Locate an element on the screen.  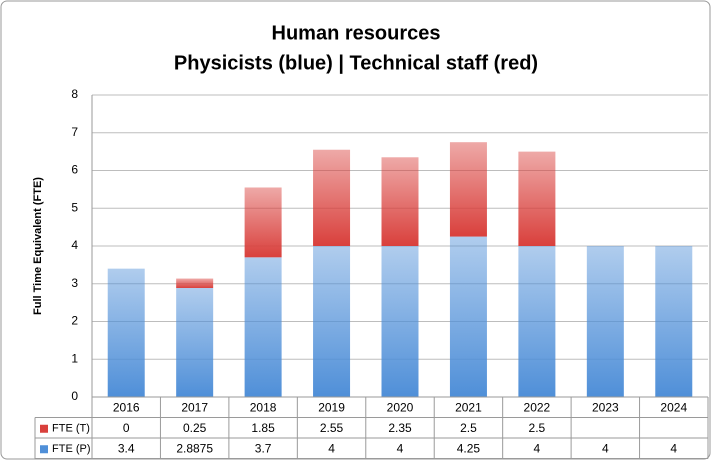
x-tick-label: 2021 is located at coordinates (468, 407).